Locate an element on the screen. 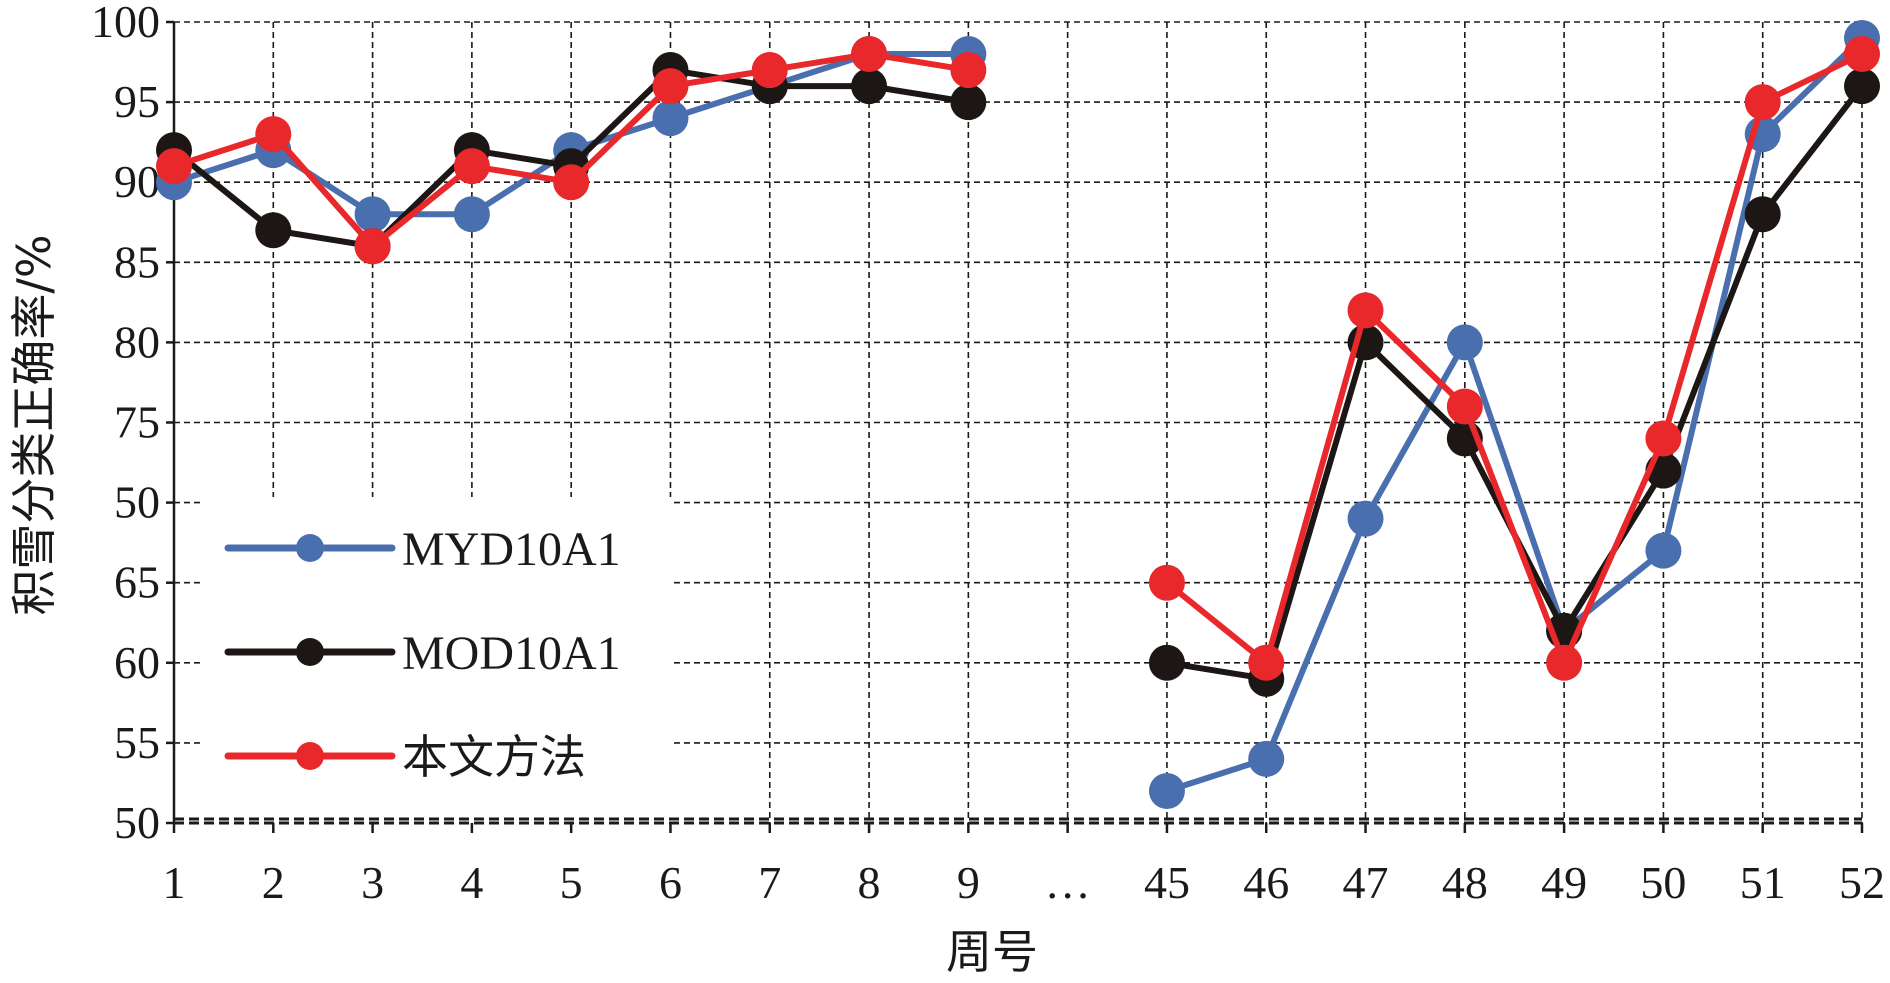 Image resolution: width=1890 pixels, height=983 pixels. x-tick-label: 5 is located at coordinates (571, 882).